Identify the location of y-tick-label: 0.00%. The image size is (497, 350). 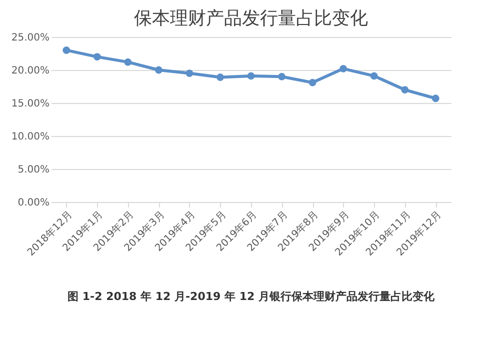
(34, 203).